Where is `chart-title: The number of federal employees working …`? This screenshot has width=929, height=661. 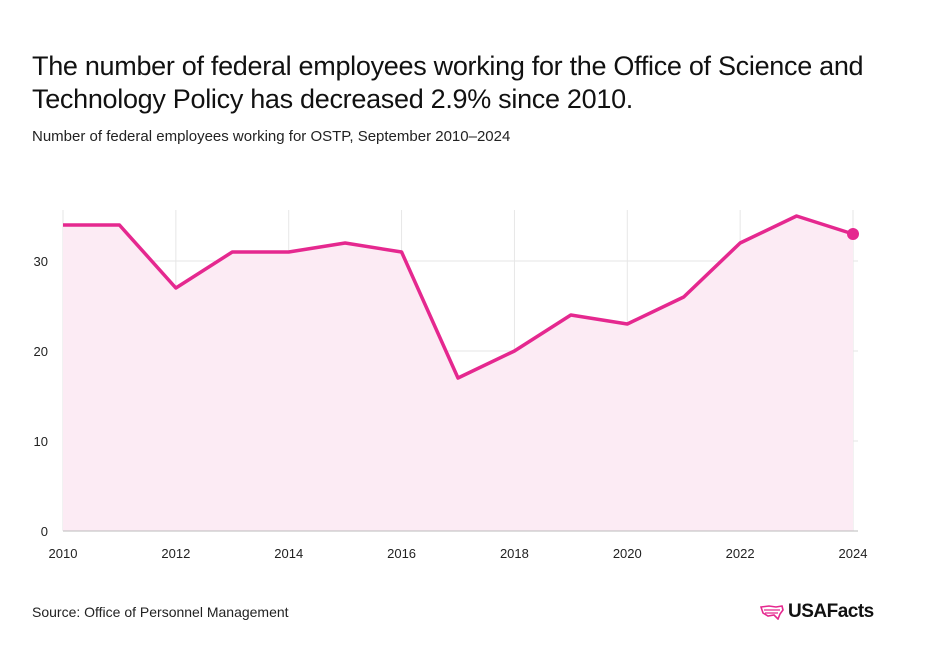
chart-title: The number of federal employees working … is located at coordinates (448, 82).